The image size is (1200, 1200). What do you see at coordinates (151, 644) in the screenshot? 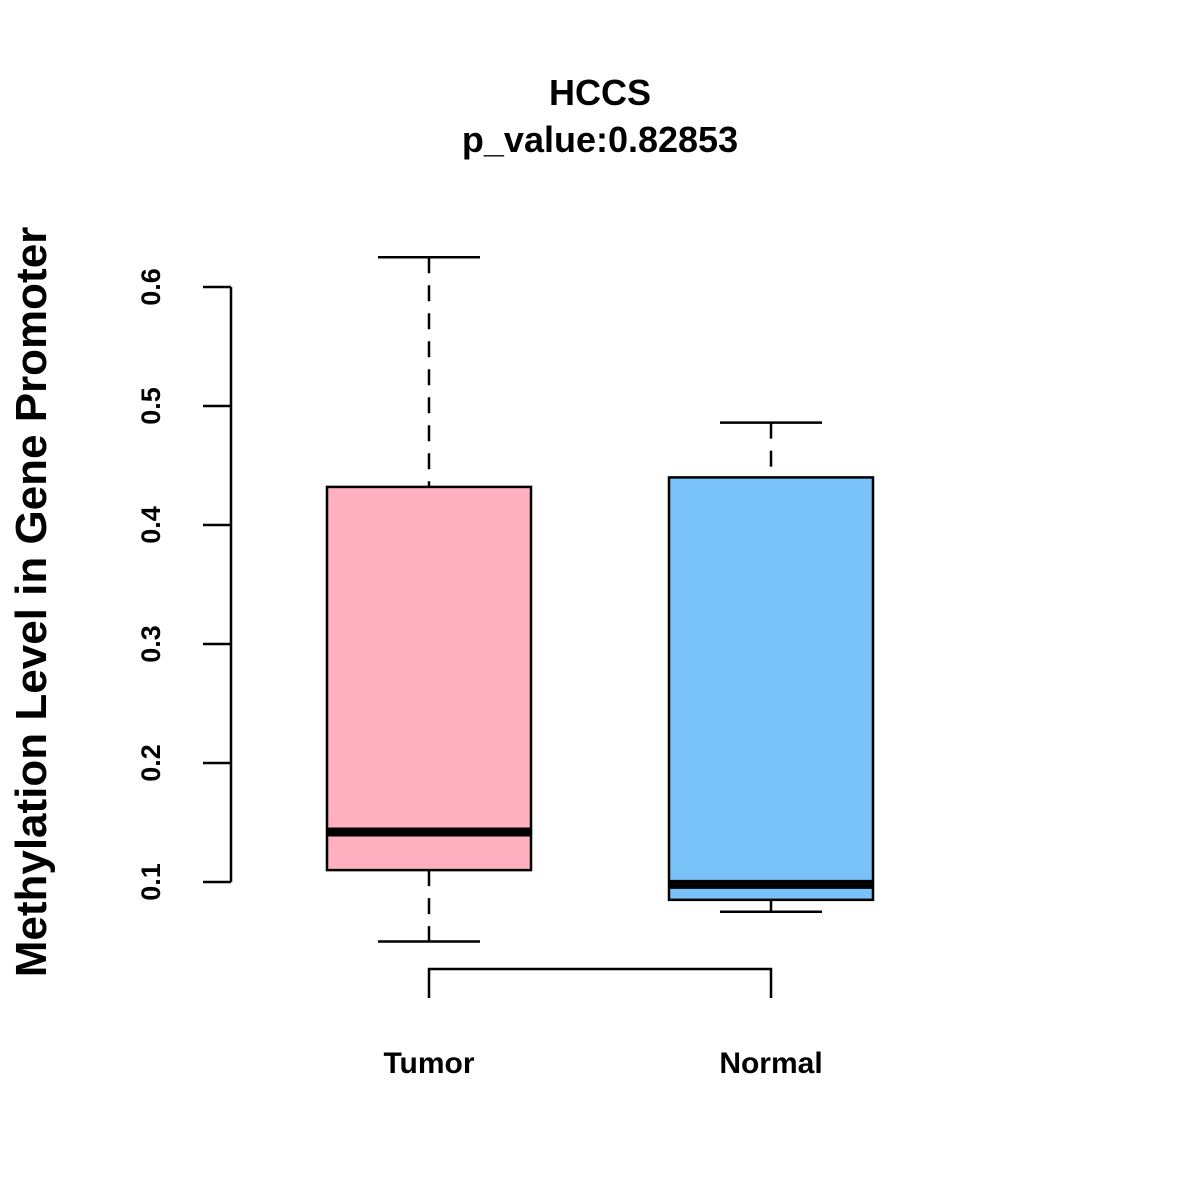
I see `y-tick-label-2: 0.3` at bounding box center [151, 644].